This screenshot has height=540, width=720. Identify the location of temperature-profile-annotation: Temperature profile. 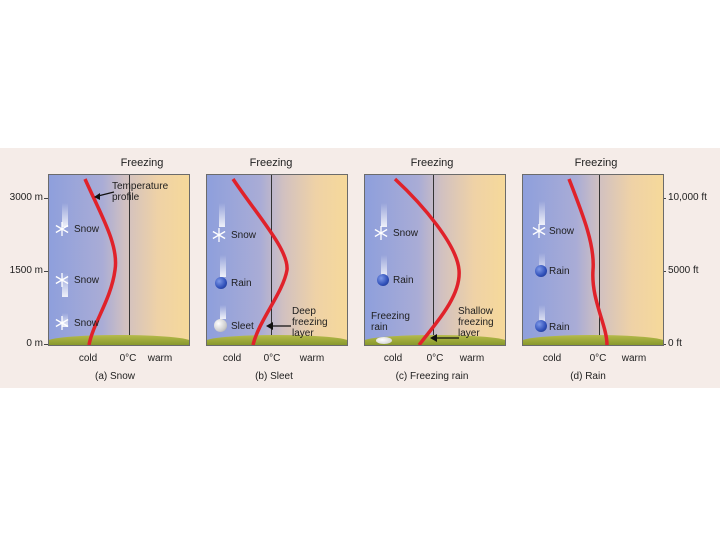
(140, 192).